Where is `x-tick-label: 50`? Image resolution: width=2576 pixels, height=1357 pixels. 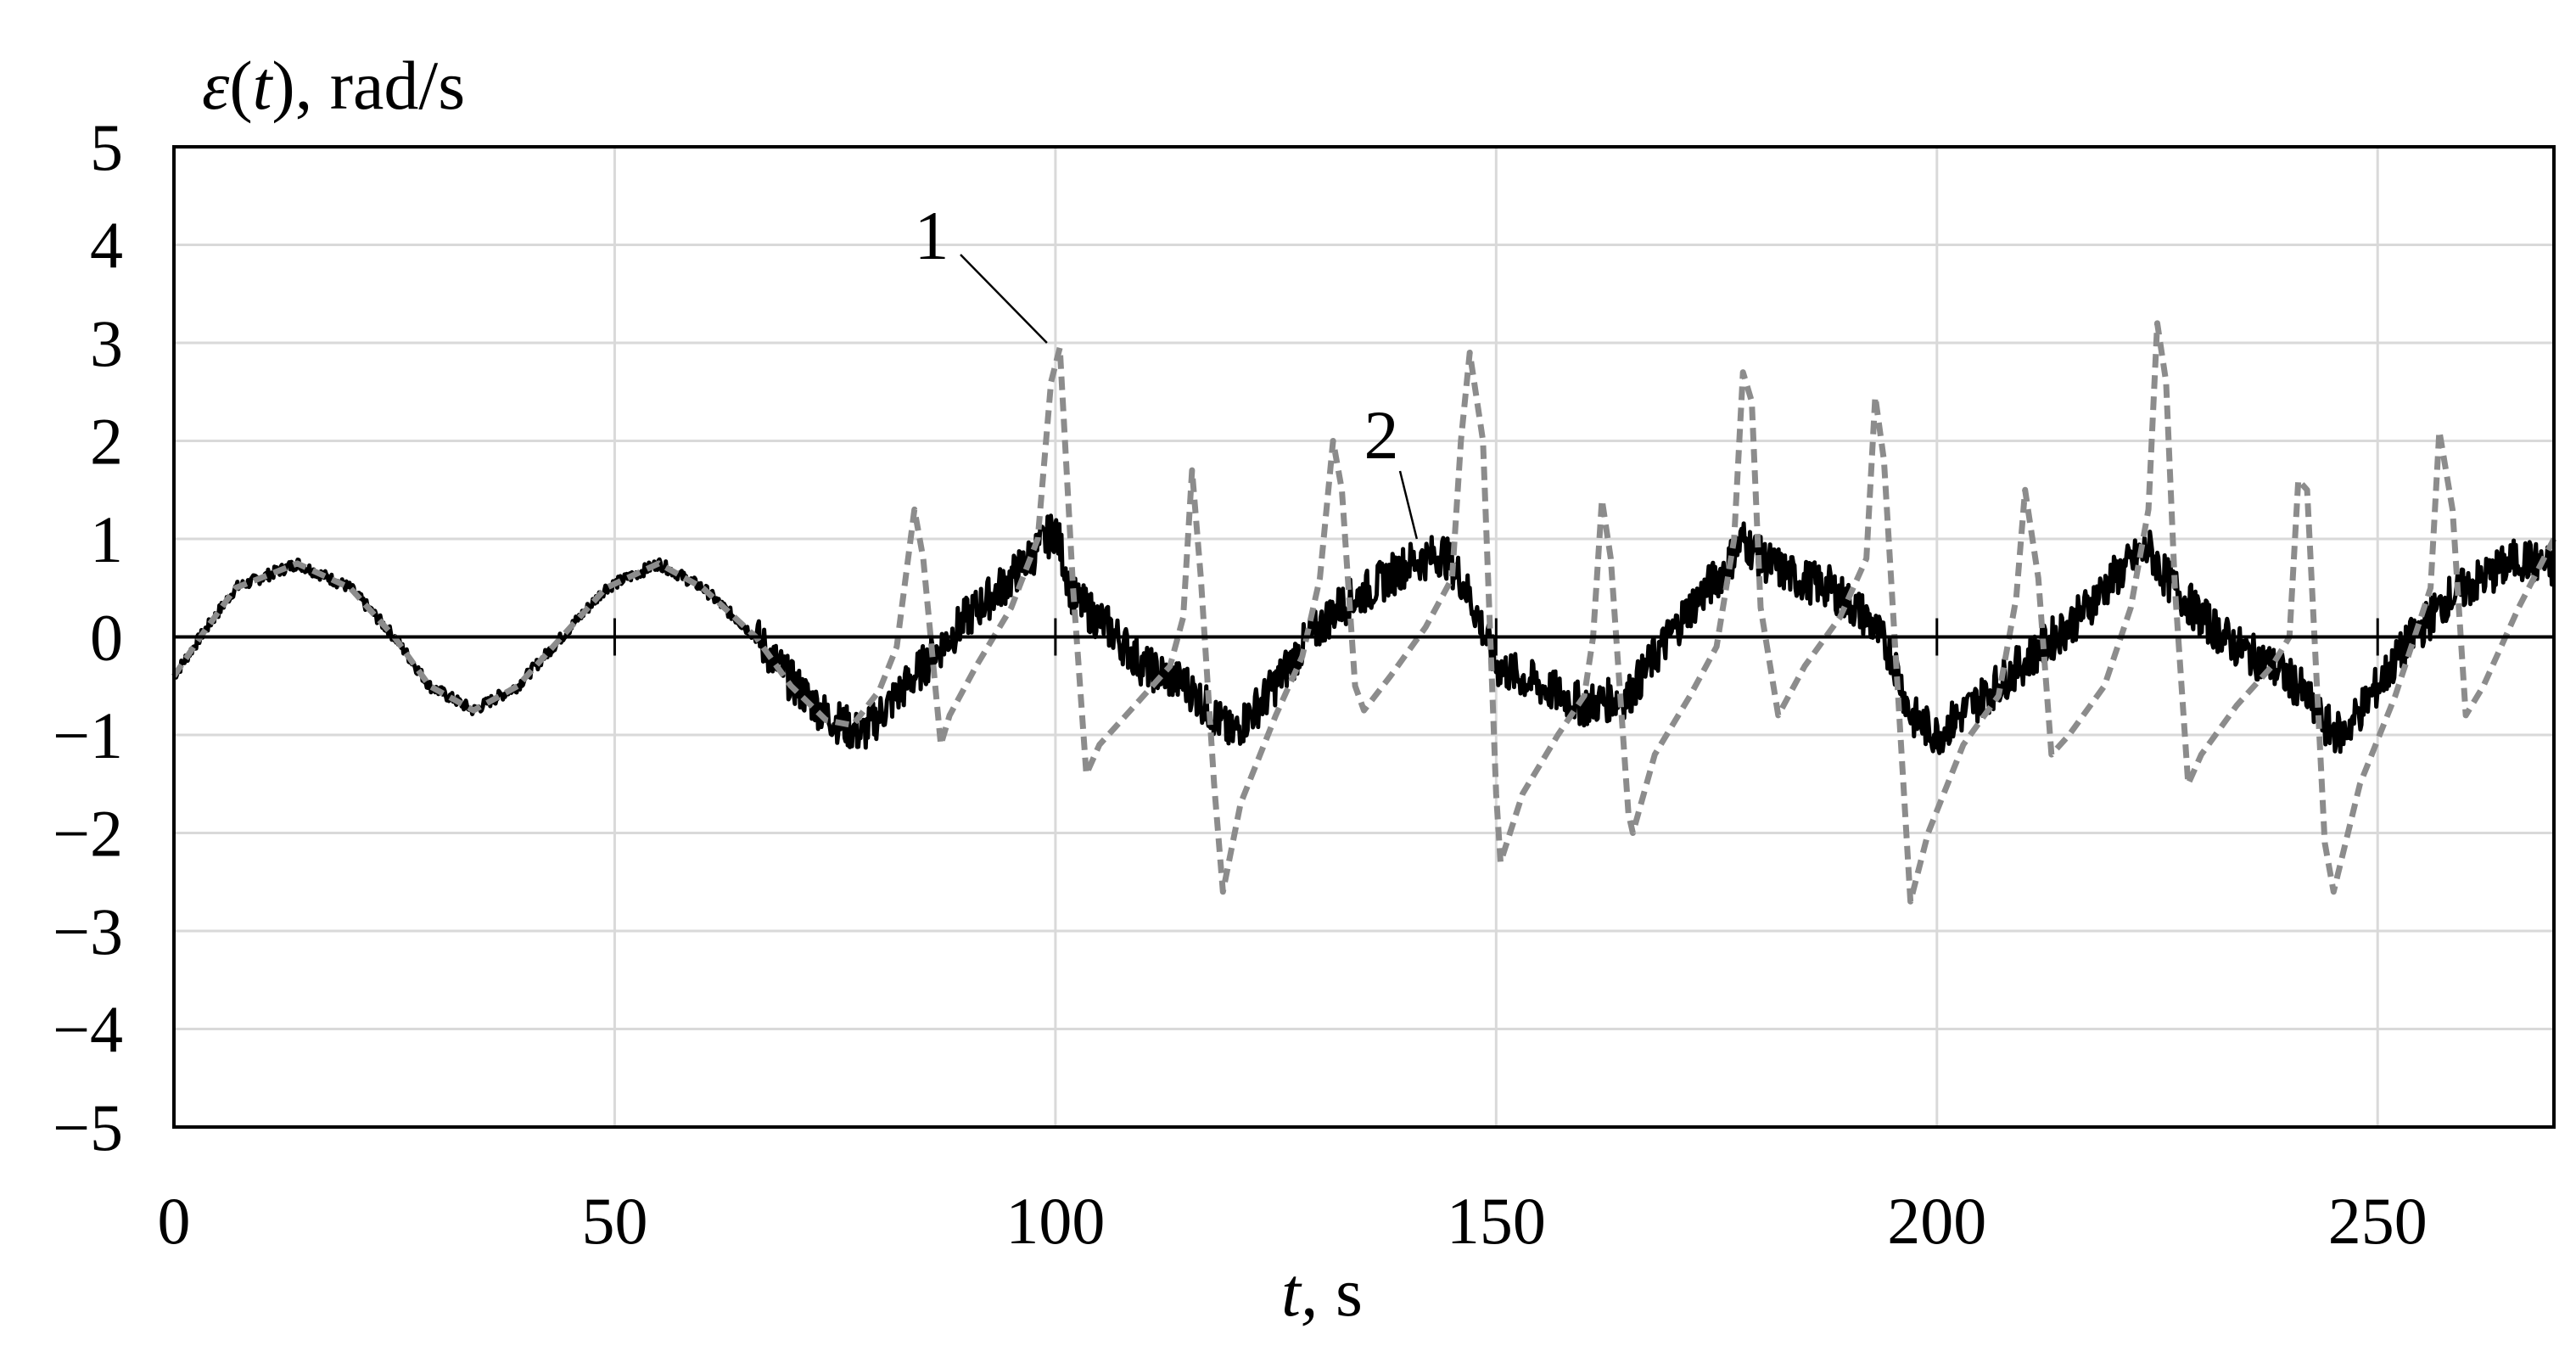 x-tick-label: 50 is located at coordinates (614, 1221).